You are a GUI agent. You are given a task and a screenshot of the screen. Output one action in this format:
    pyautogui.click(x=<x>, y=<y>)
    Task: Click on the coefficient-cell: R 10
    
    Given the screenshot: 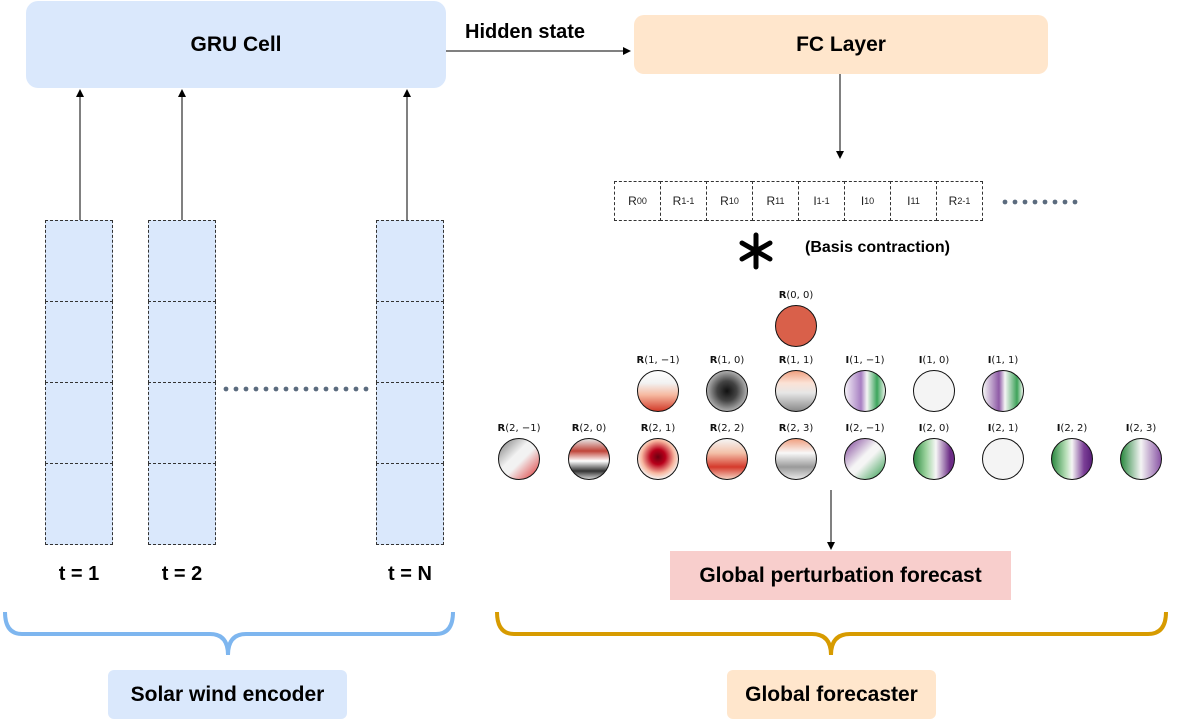 What is the action you would take?
    pyautogui.click(x=729, y=201)
    